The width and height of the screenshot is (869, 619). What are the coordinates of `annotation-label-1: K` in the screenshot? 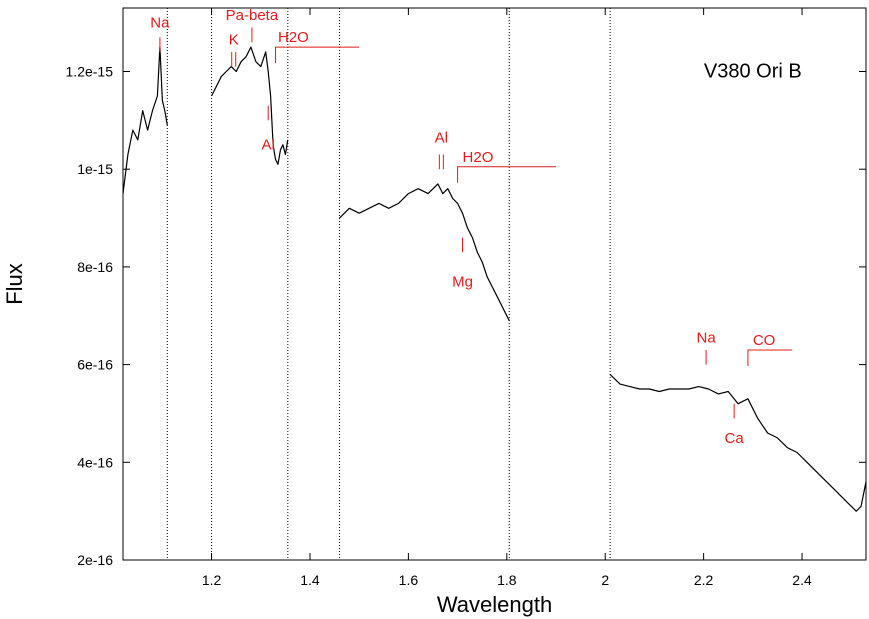 It's located at (234, 40).